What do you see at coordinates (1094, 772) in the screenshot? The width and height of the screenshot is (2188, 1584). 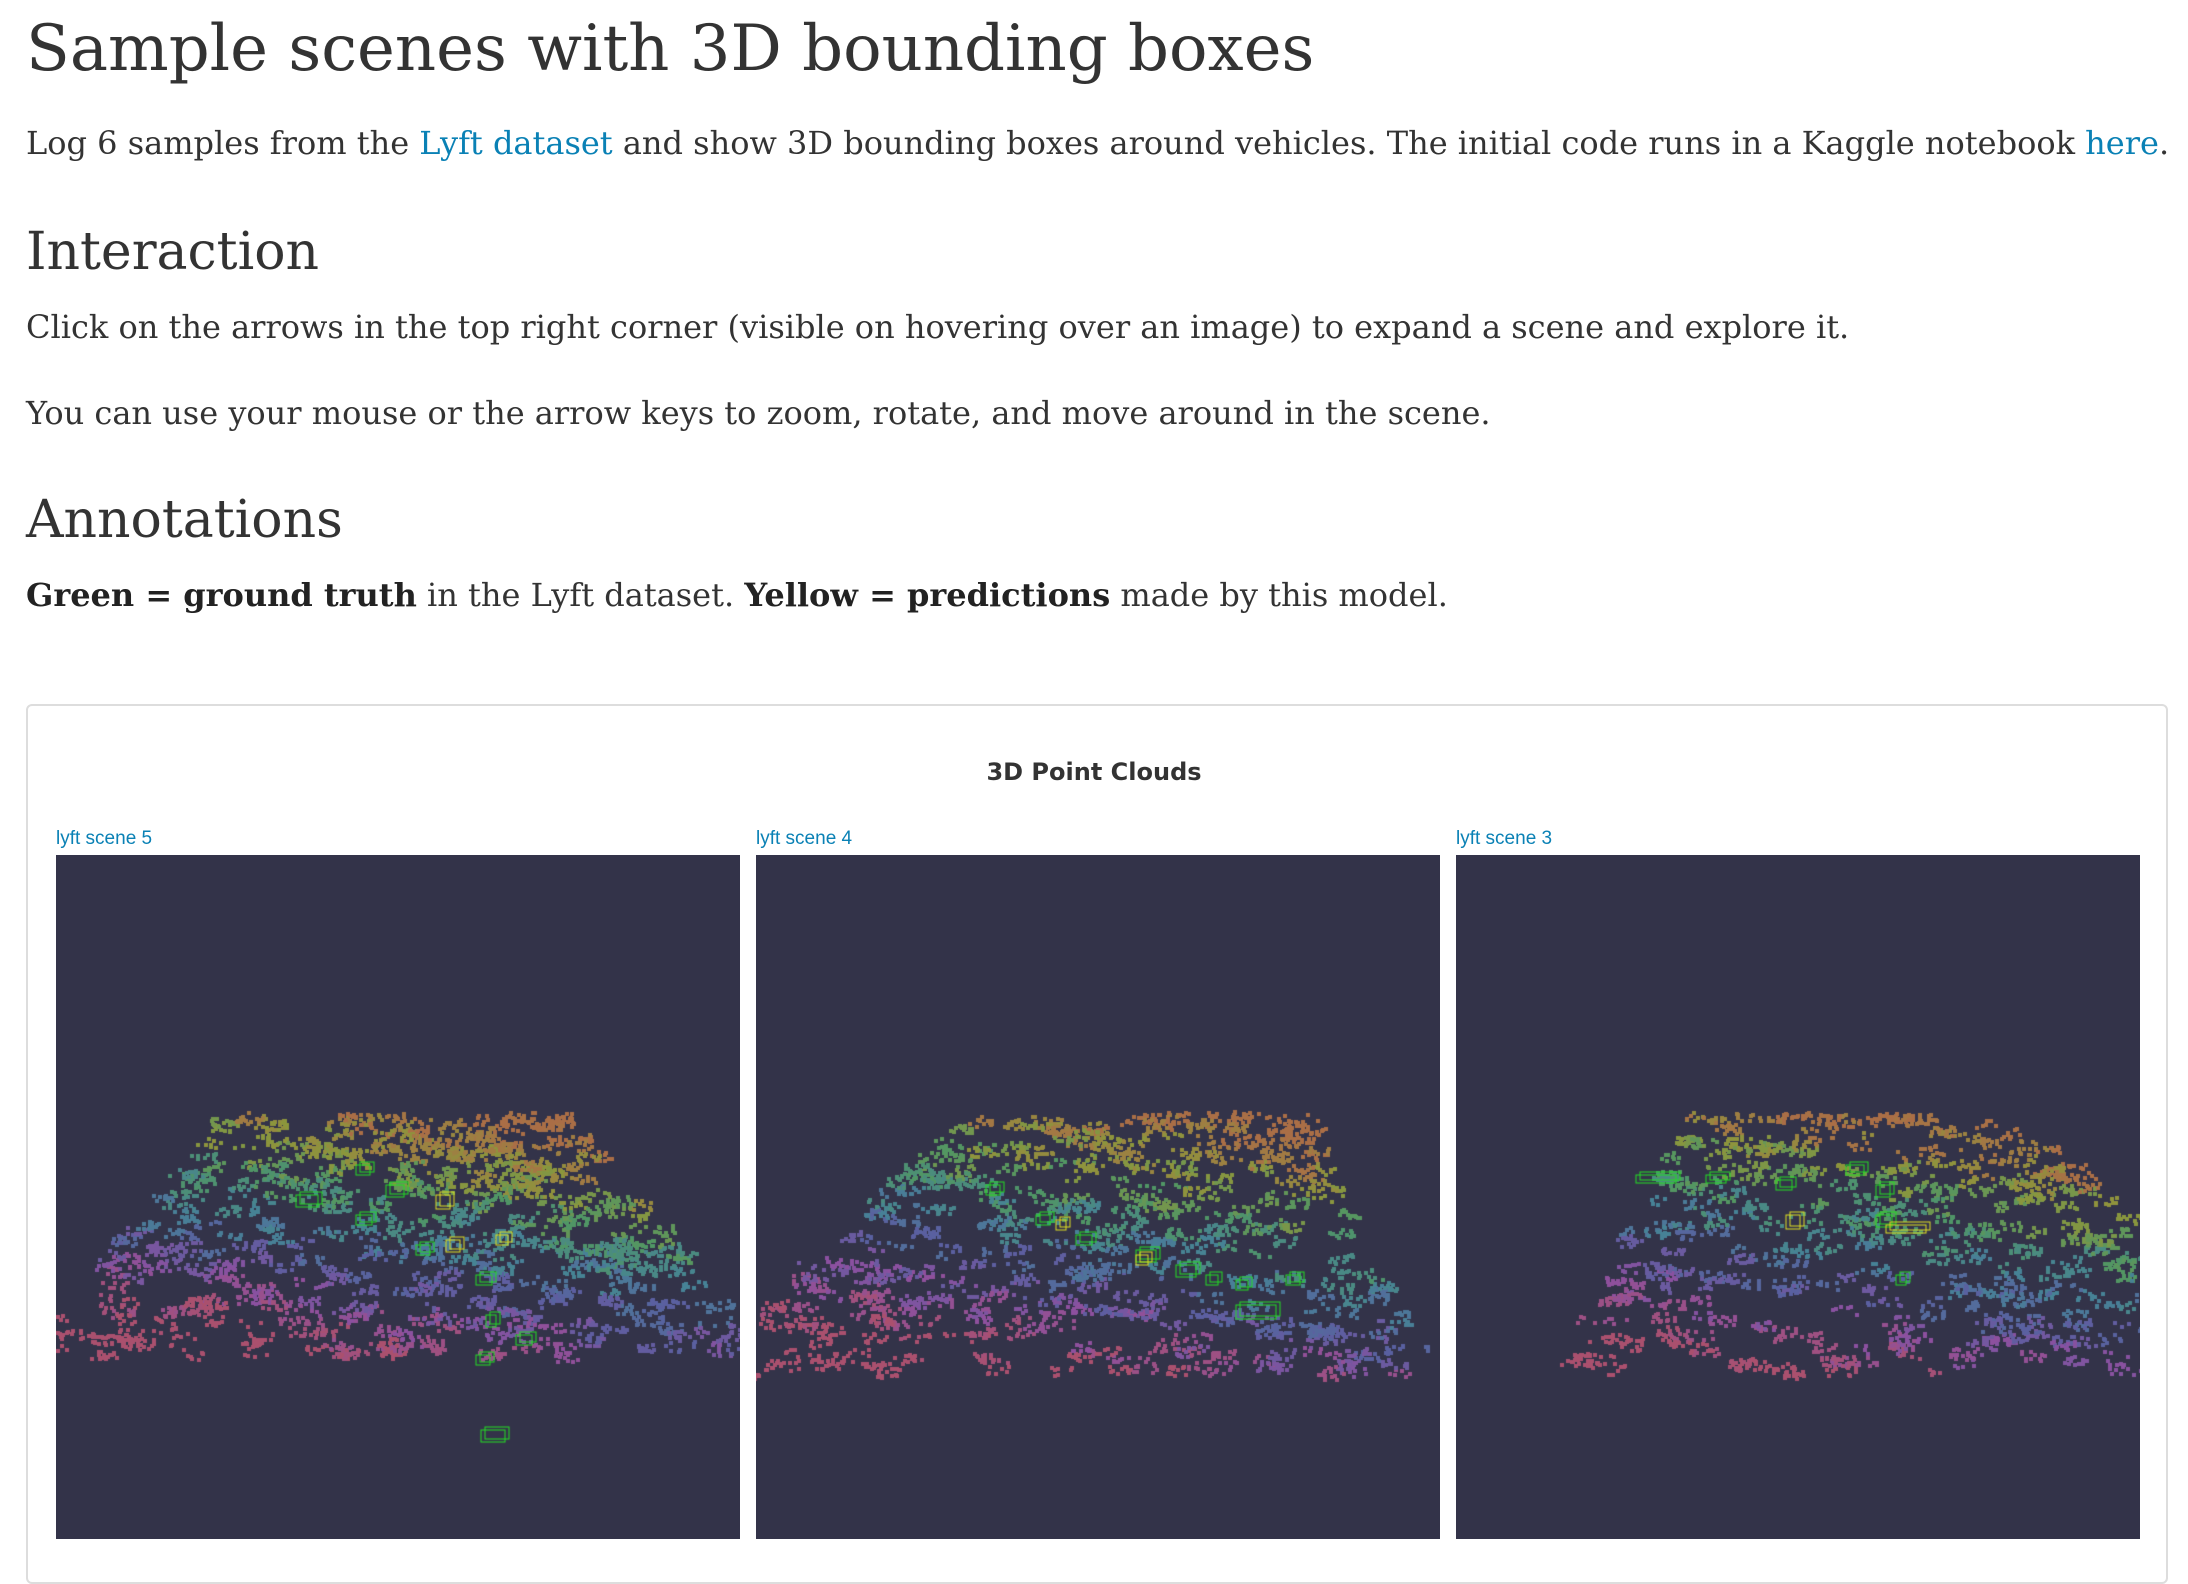 I see `panel-title: 3D Point Clouds` at bounding box center [1094, 772].